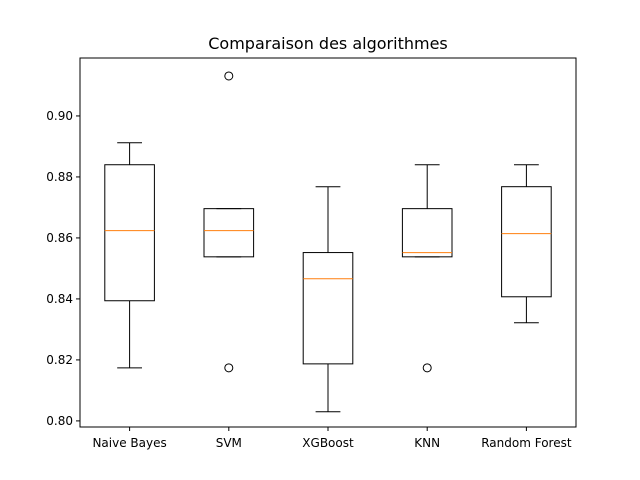 Image resolution: width=640 pixels, height=480 pixels. What do you see at coordinates (59, 177) in the screenshot?
I see `y-tick-label: 0.88` at bounding box center [59, 177].